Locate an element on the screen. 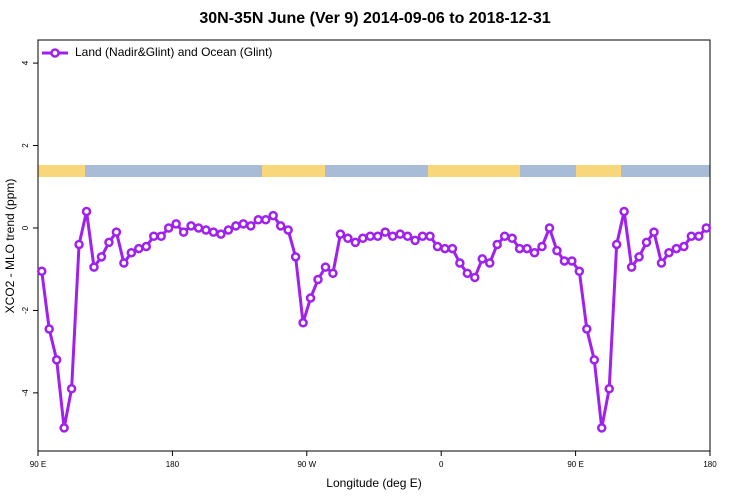  y-tick-label: -2 is located at coordinates (25, 310).